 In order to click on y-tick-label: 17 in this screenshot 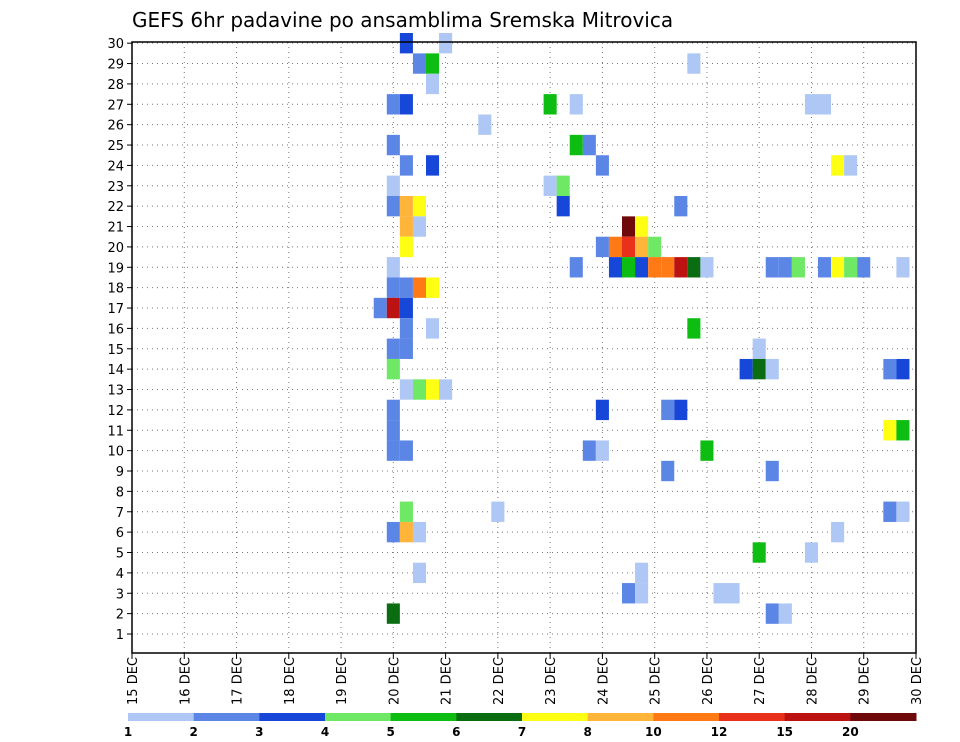, I will do `click(115, 309)`.